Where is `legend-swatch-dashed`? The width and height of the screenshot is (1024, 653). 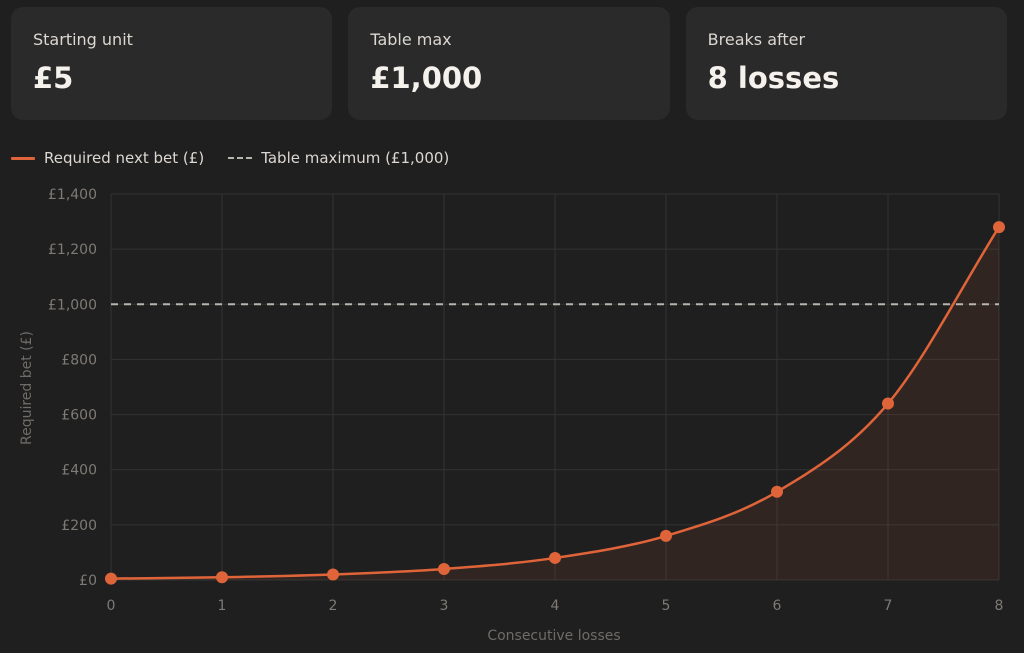 legend-swatch-dashed is located at coordinates (240, 158).